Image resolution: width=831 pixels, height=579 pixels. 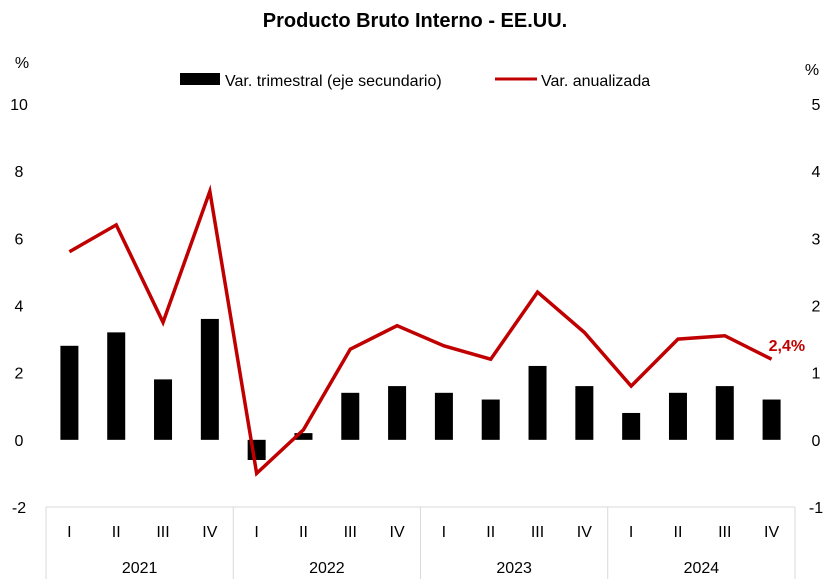 What do you see at coordinates (816, 239) in the screenshot?
I see `right-tick-label: 3` at bounding box center [816, 239].